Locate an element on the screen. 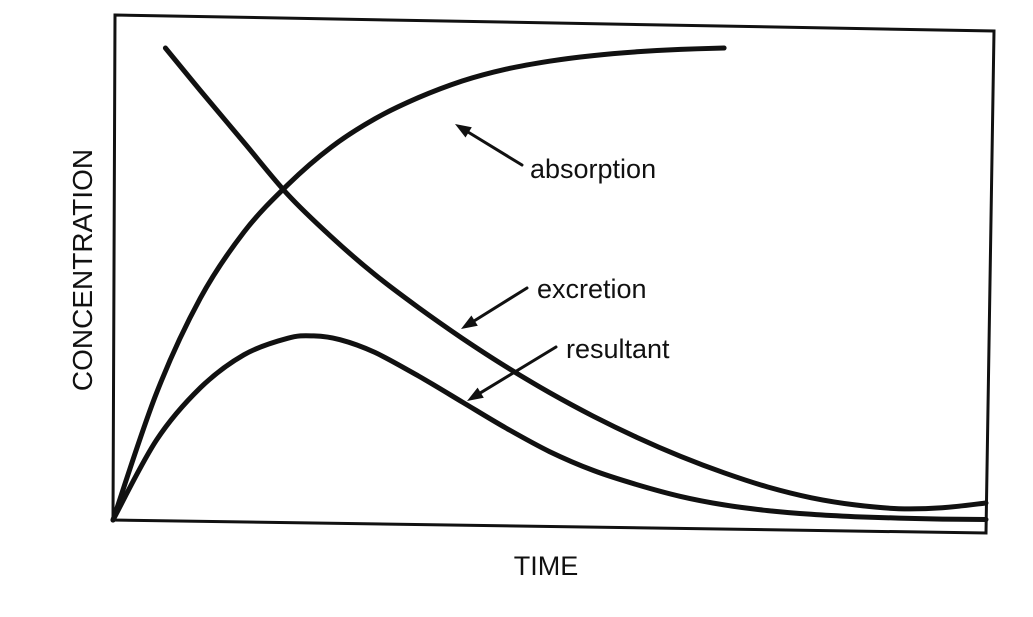 This screenshot has height=617, width=1033. annotation-arrowhead-absorption is located at coordinates (463, 131).